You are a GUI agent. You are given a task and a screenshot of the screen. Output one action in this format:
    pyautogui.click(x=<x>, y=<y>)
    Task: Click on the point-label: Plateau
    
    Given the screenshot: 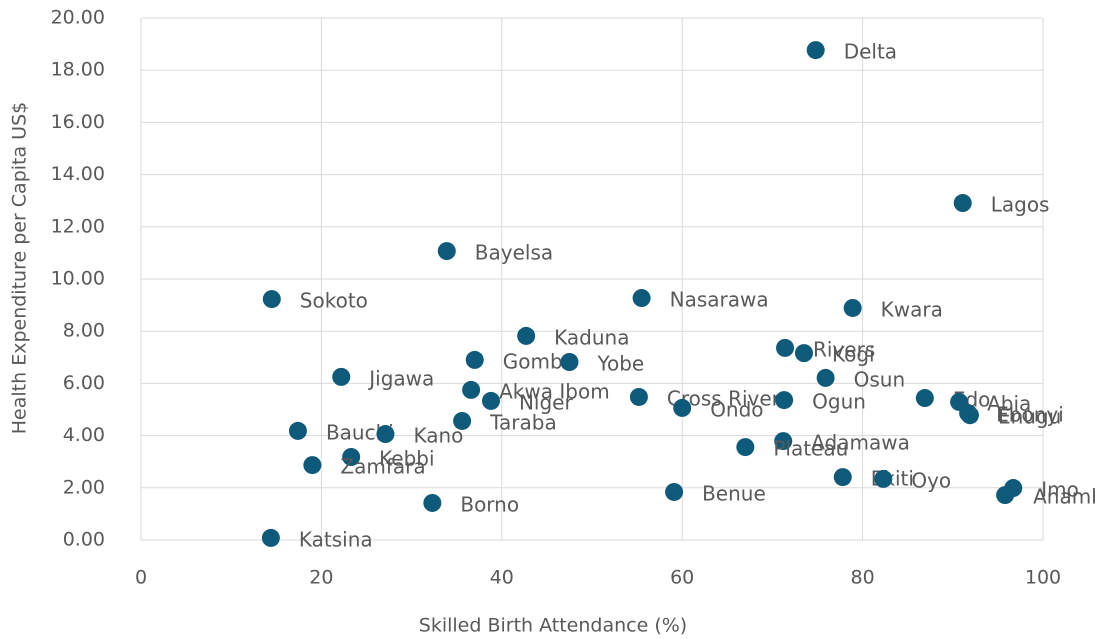 What is the action you would take?
    pyautogui.click(x=810, y=449)
    